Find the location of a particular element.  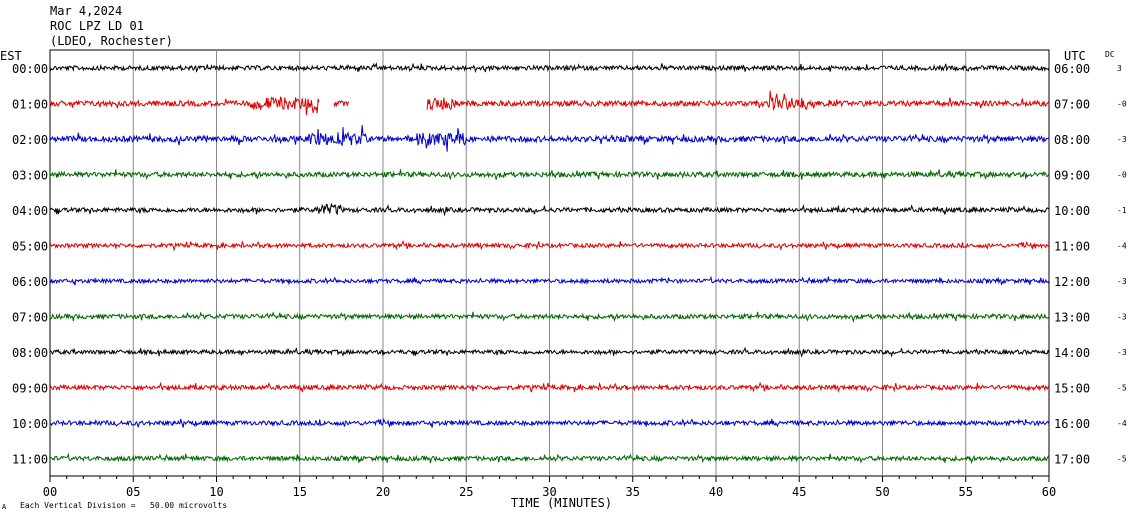

utc-hour-label: 14:00 is located at coordinates (1072, 353).